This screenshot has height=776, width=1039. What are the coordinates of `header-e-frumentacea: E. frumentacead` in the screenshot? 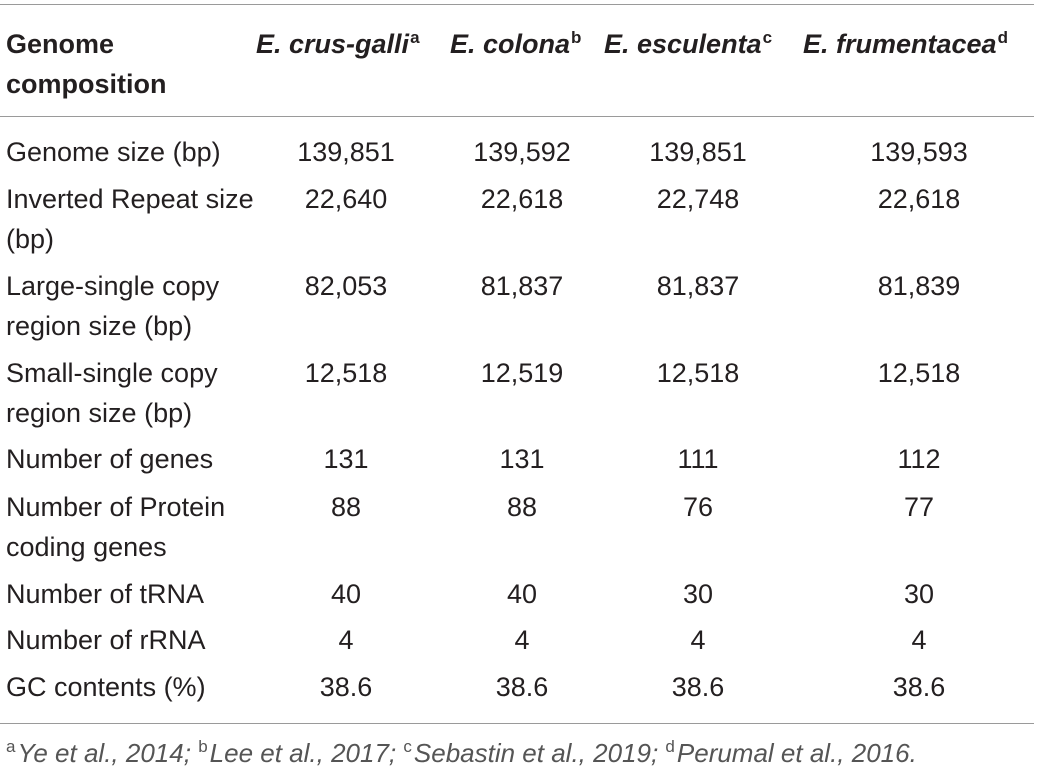 It's located at (905, 44).